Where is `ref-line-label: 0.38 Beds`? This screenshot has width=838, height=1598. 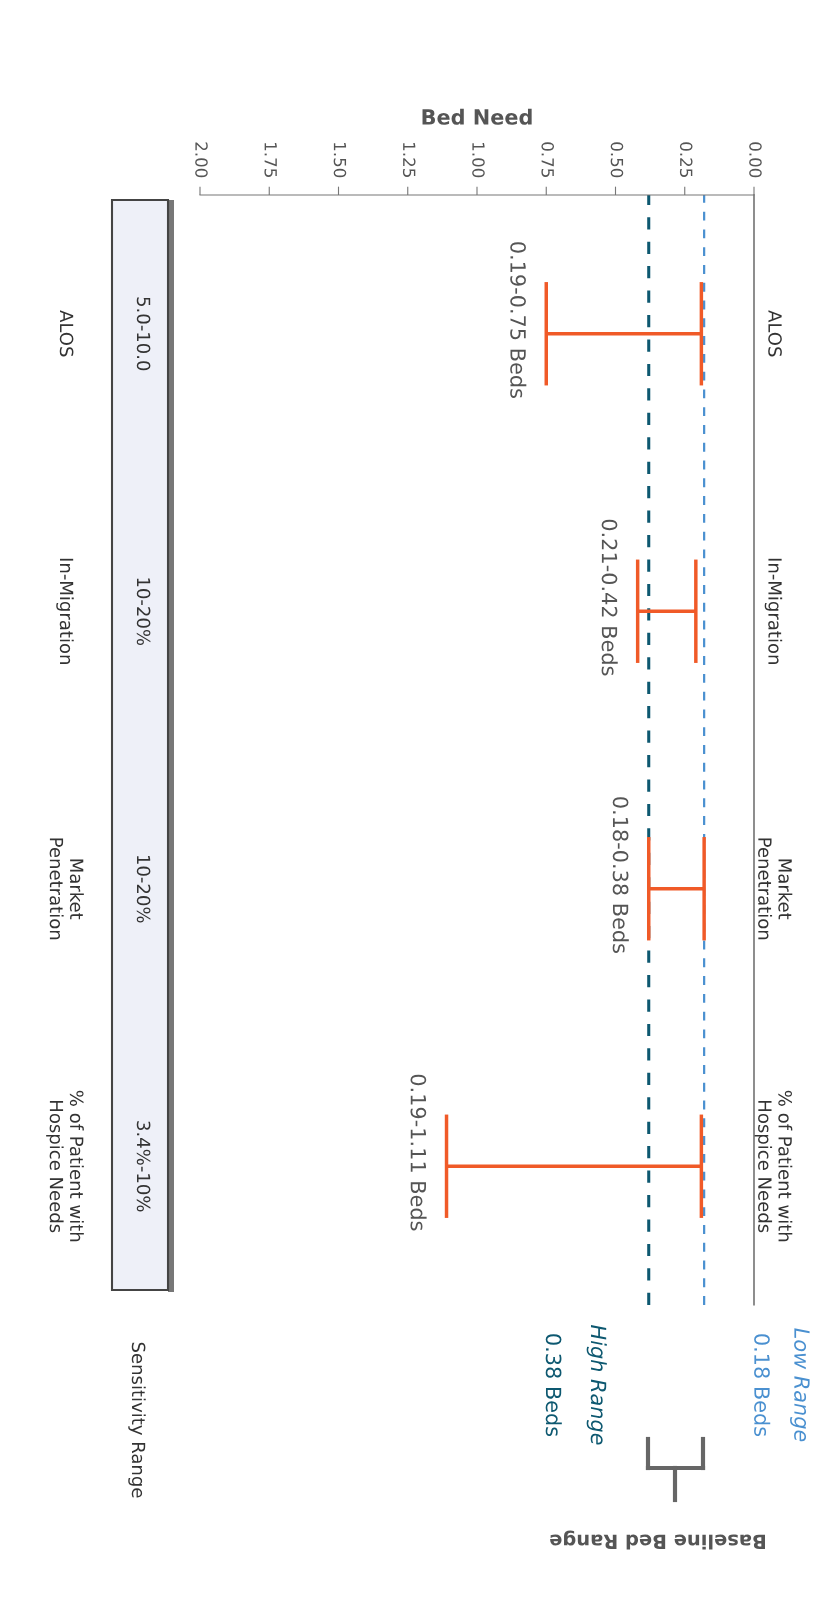
ref-line-label: 0.38 Beds is located at coordinates (553, 1385).